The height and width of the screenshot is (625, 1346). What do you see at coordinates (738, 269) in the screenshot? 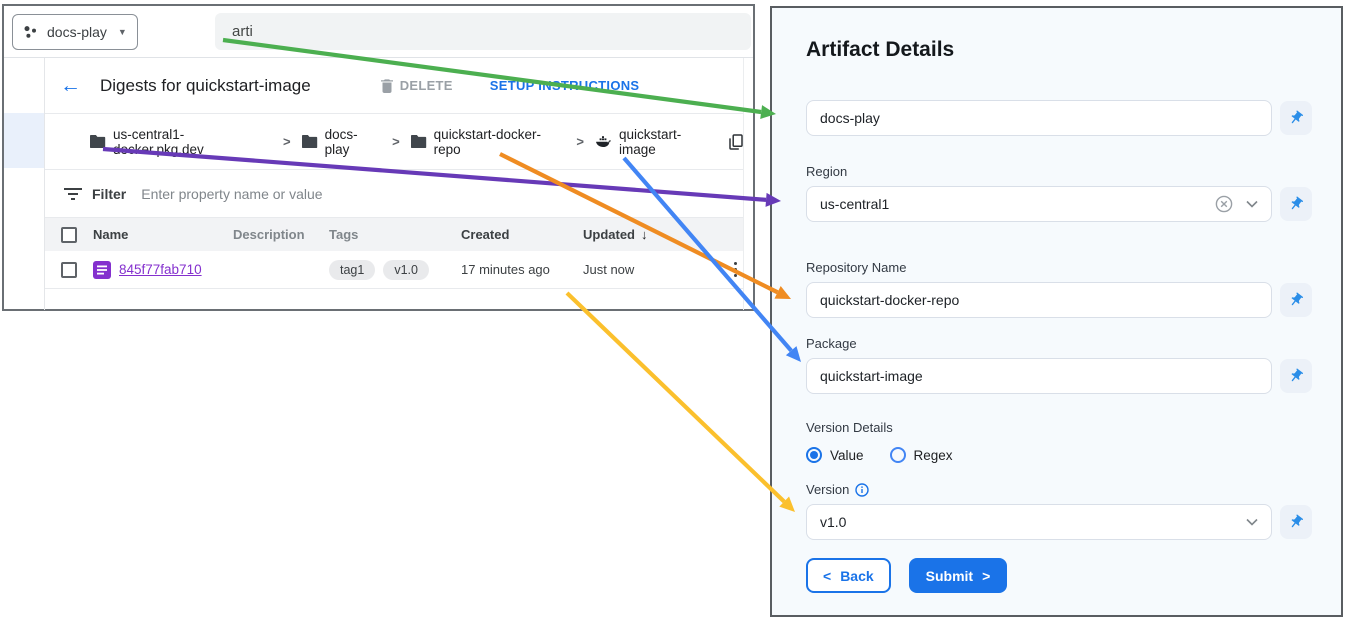
I see `row-overflow-menu` at bounding box center [738, 269].